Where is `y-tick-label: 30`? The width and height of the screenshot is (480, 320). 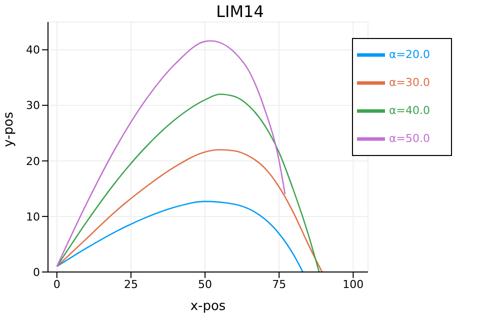 y-tick-label: 30 is located at coordinates (33, 105).